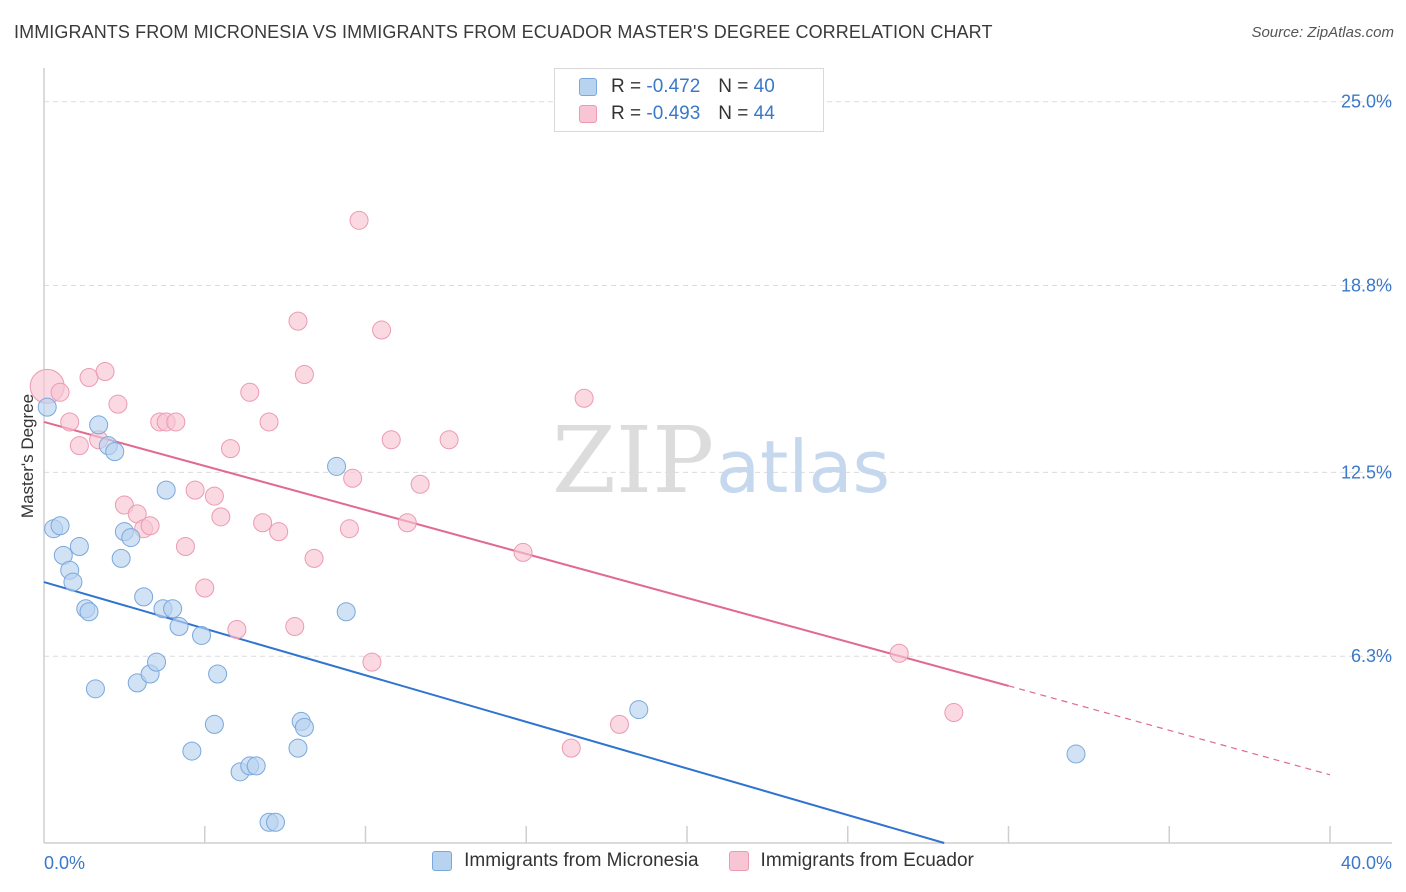  What do you see at coordinates (588, 87) in the screenshot?
I see `legend-swatch-blue` at bounding box center [588, 87].